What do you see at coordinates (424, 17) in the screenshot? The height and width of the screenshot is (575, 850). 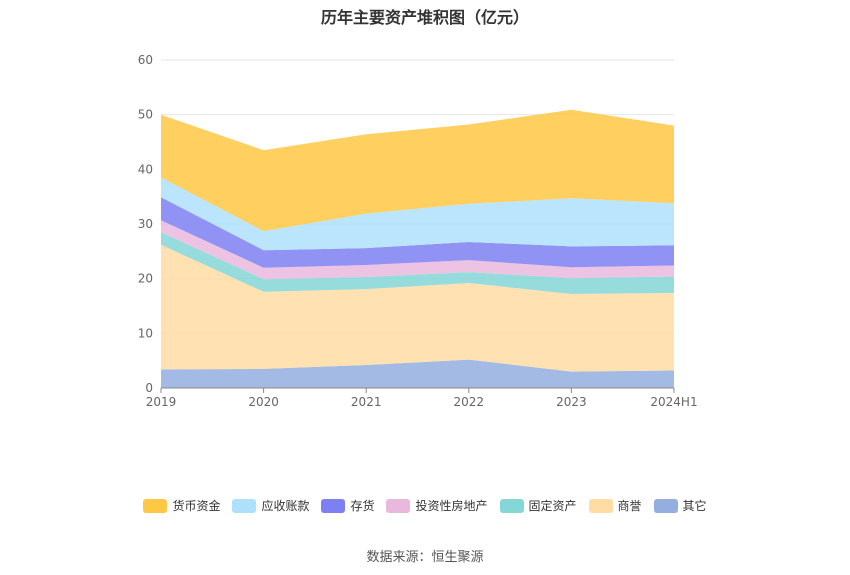 I see `chart-title: 历年主要资产堆积图（亿元）` at bounding box center [424, 17].